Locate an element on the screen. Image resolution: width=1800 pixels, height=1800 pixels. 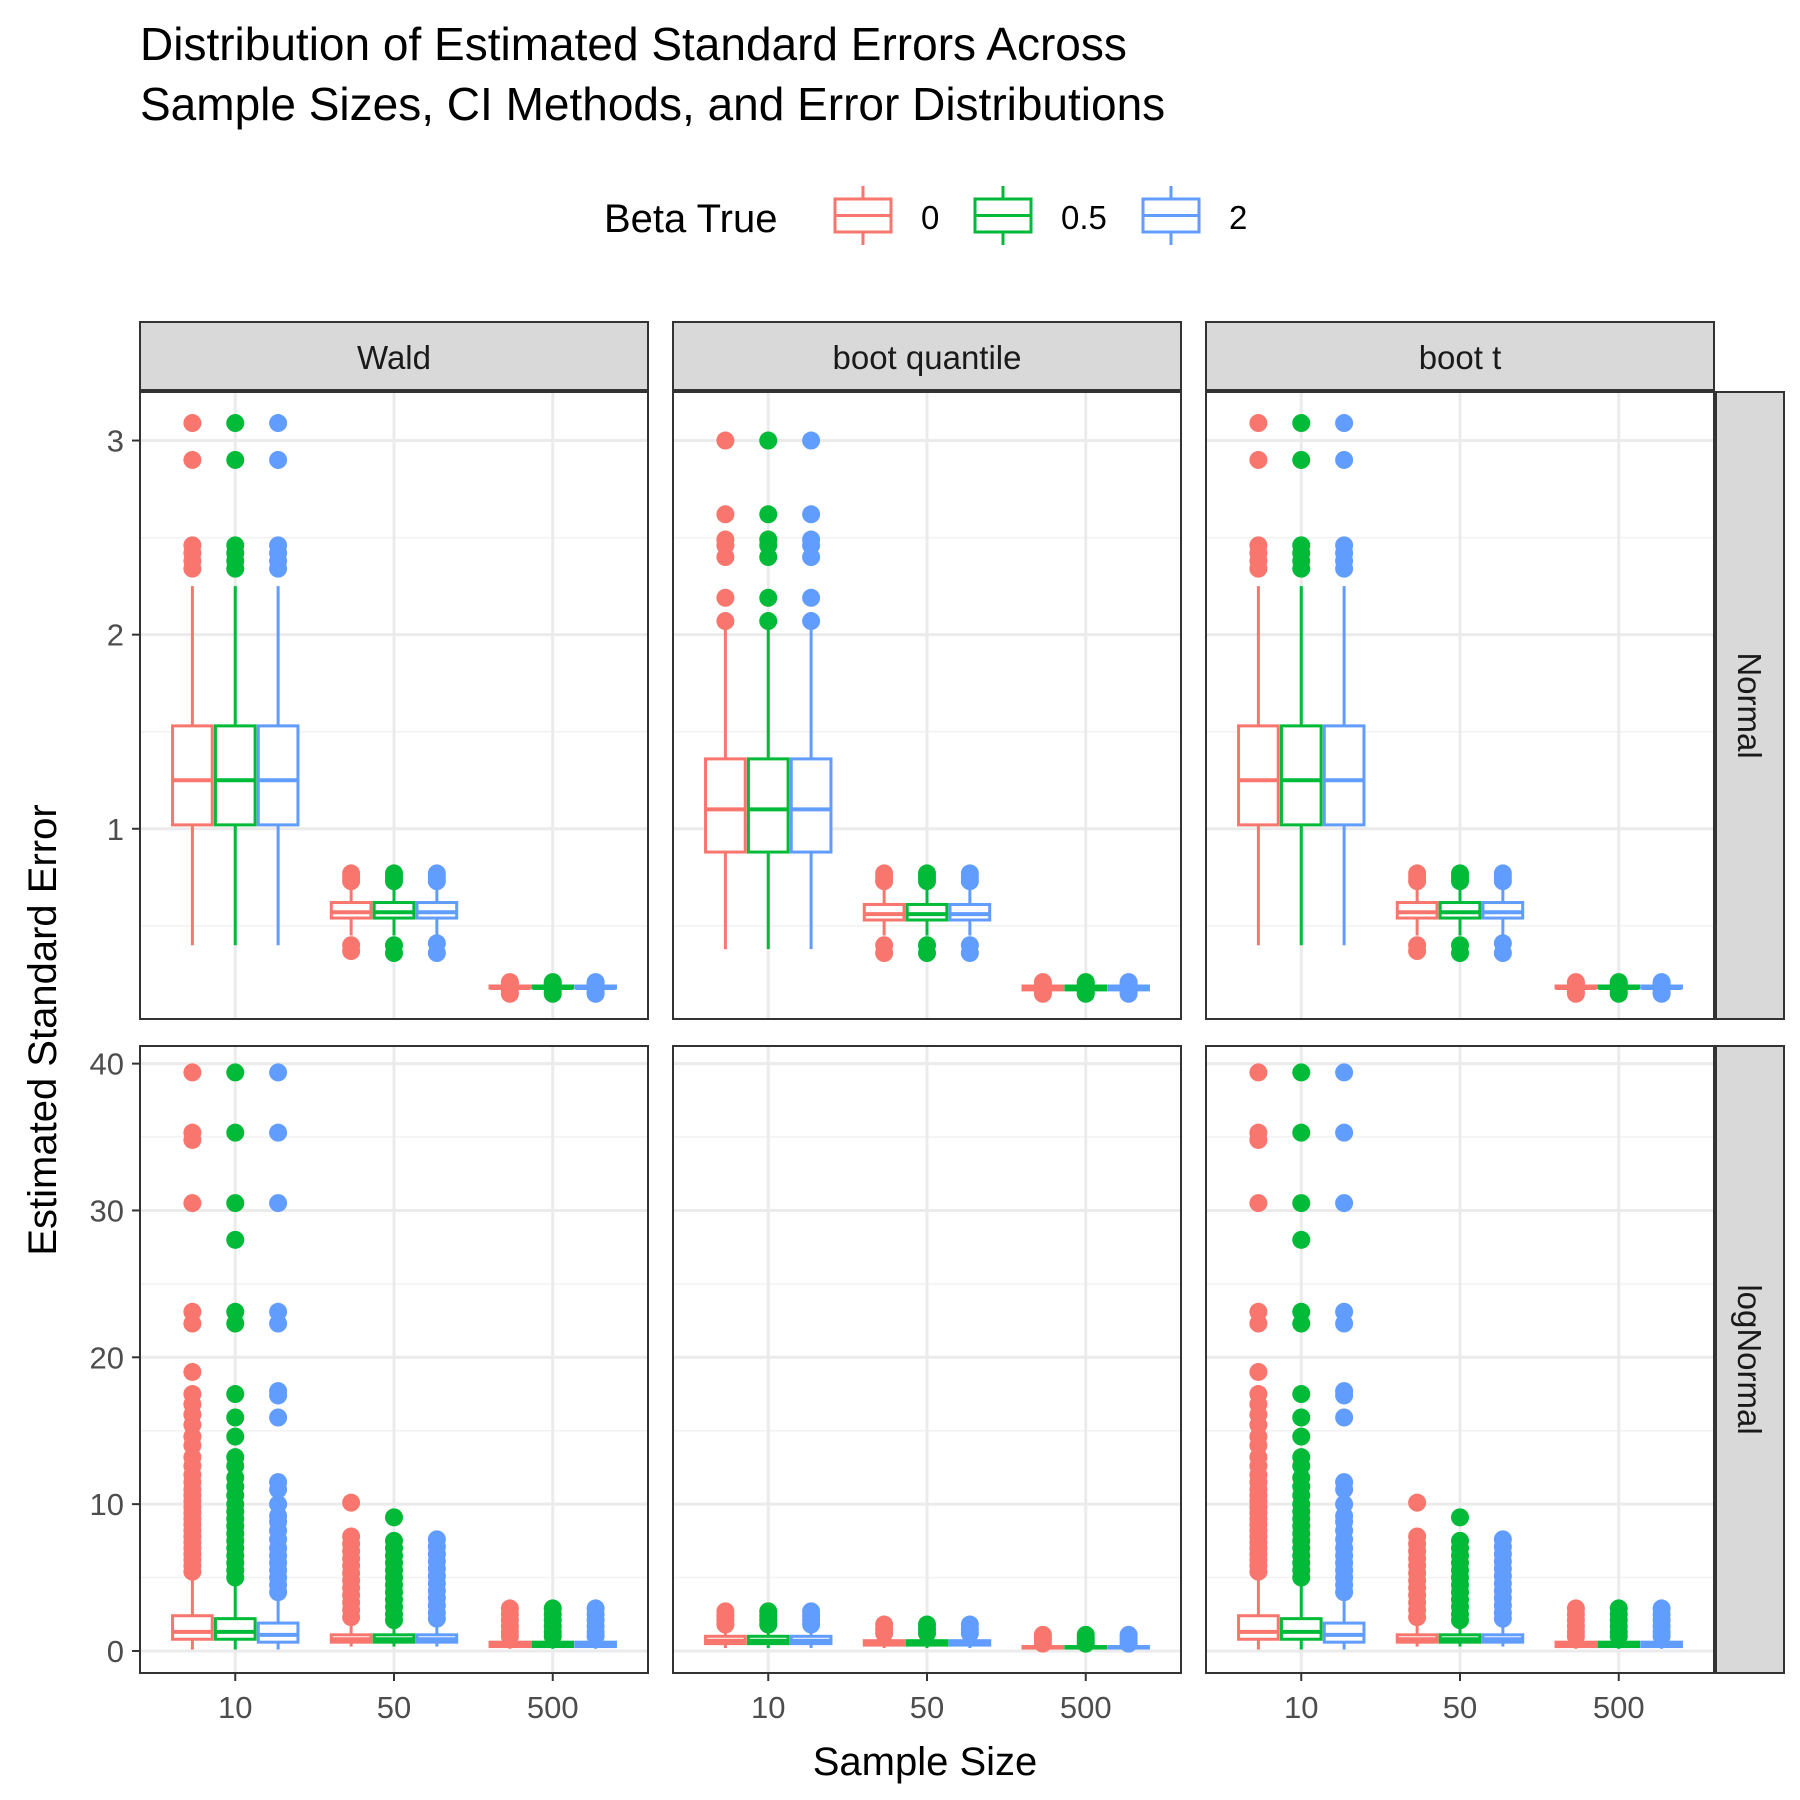
facet-strip-wald: Wald is located at coordinates (394, 356).